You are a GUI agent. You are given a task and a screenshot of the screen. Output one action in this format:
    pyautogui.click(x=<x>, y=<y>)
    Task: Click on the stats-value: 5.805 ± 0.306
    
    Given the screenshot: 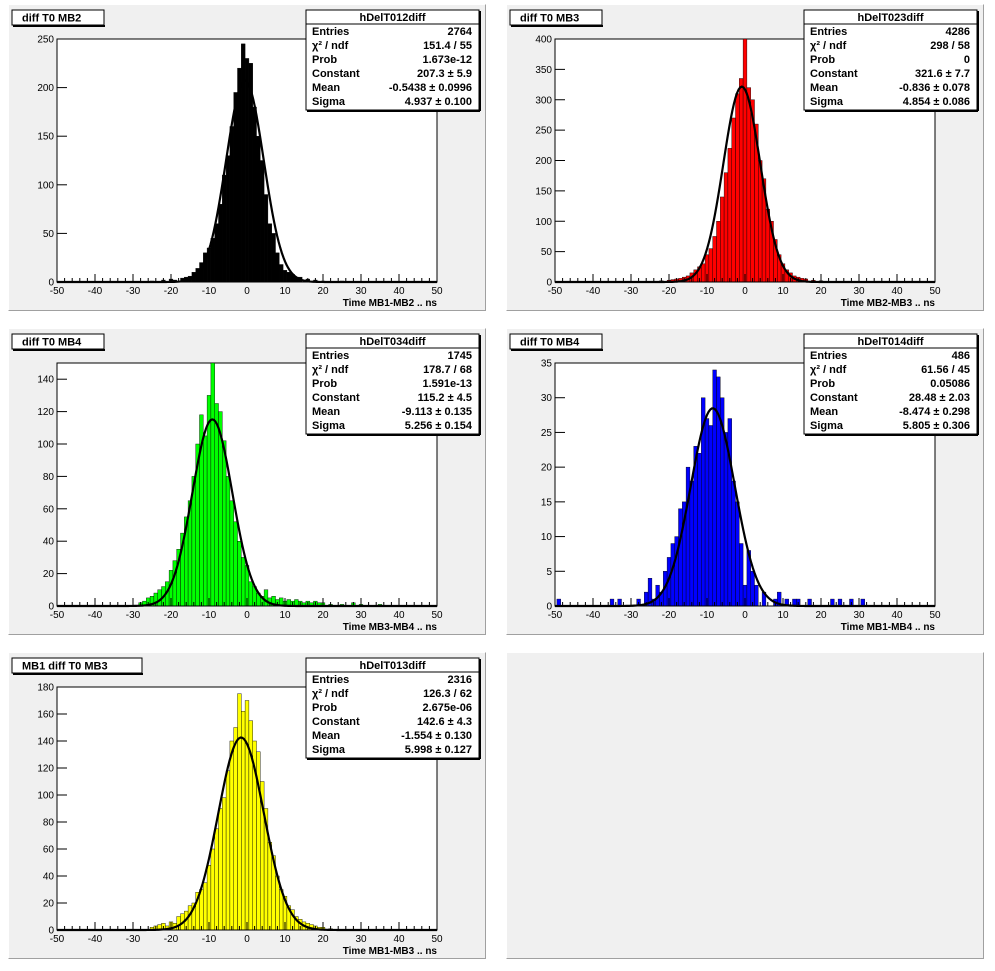 What is the action you would take?
    pyautogui.click(x=936, y=426)
    